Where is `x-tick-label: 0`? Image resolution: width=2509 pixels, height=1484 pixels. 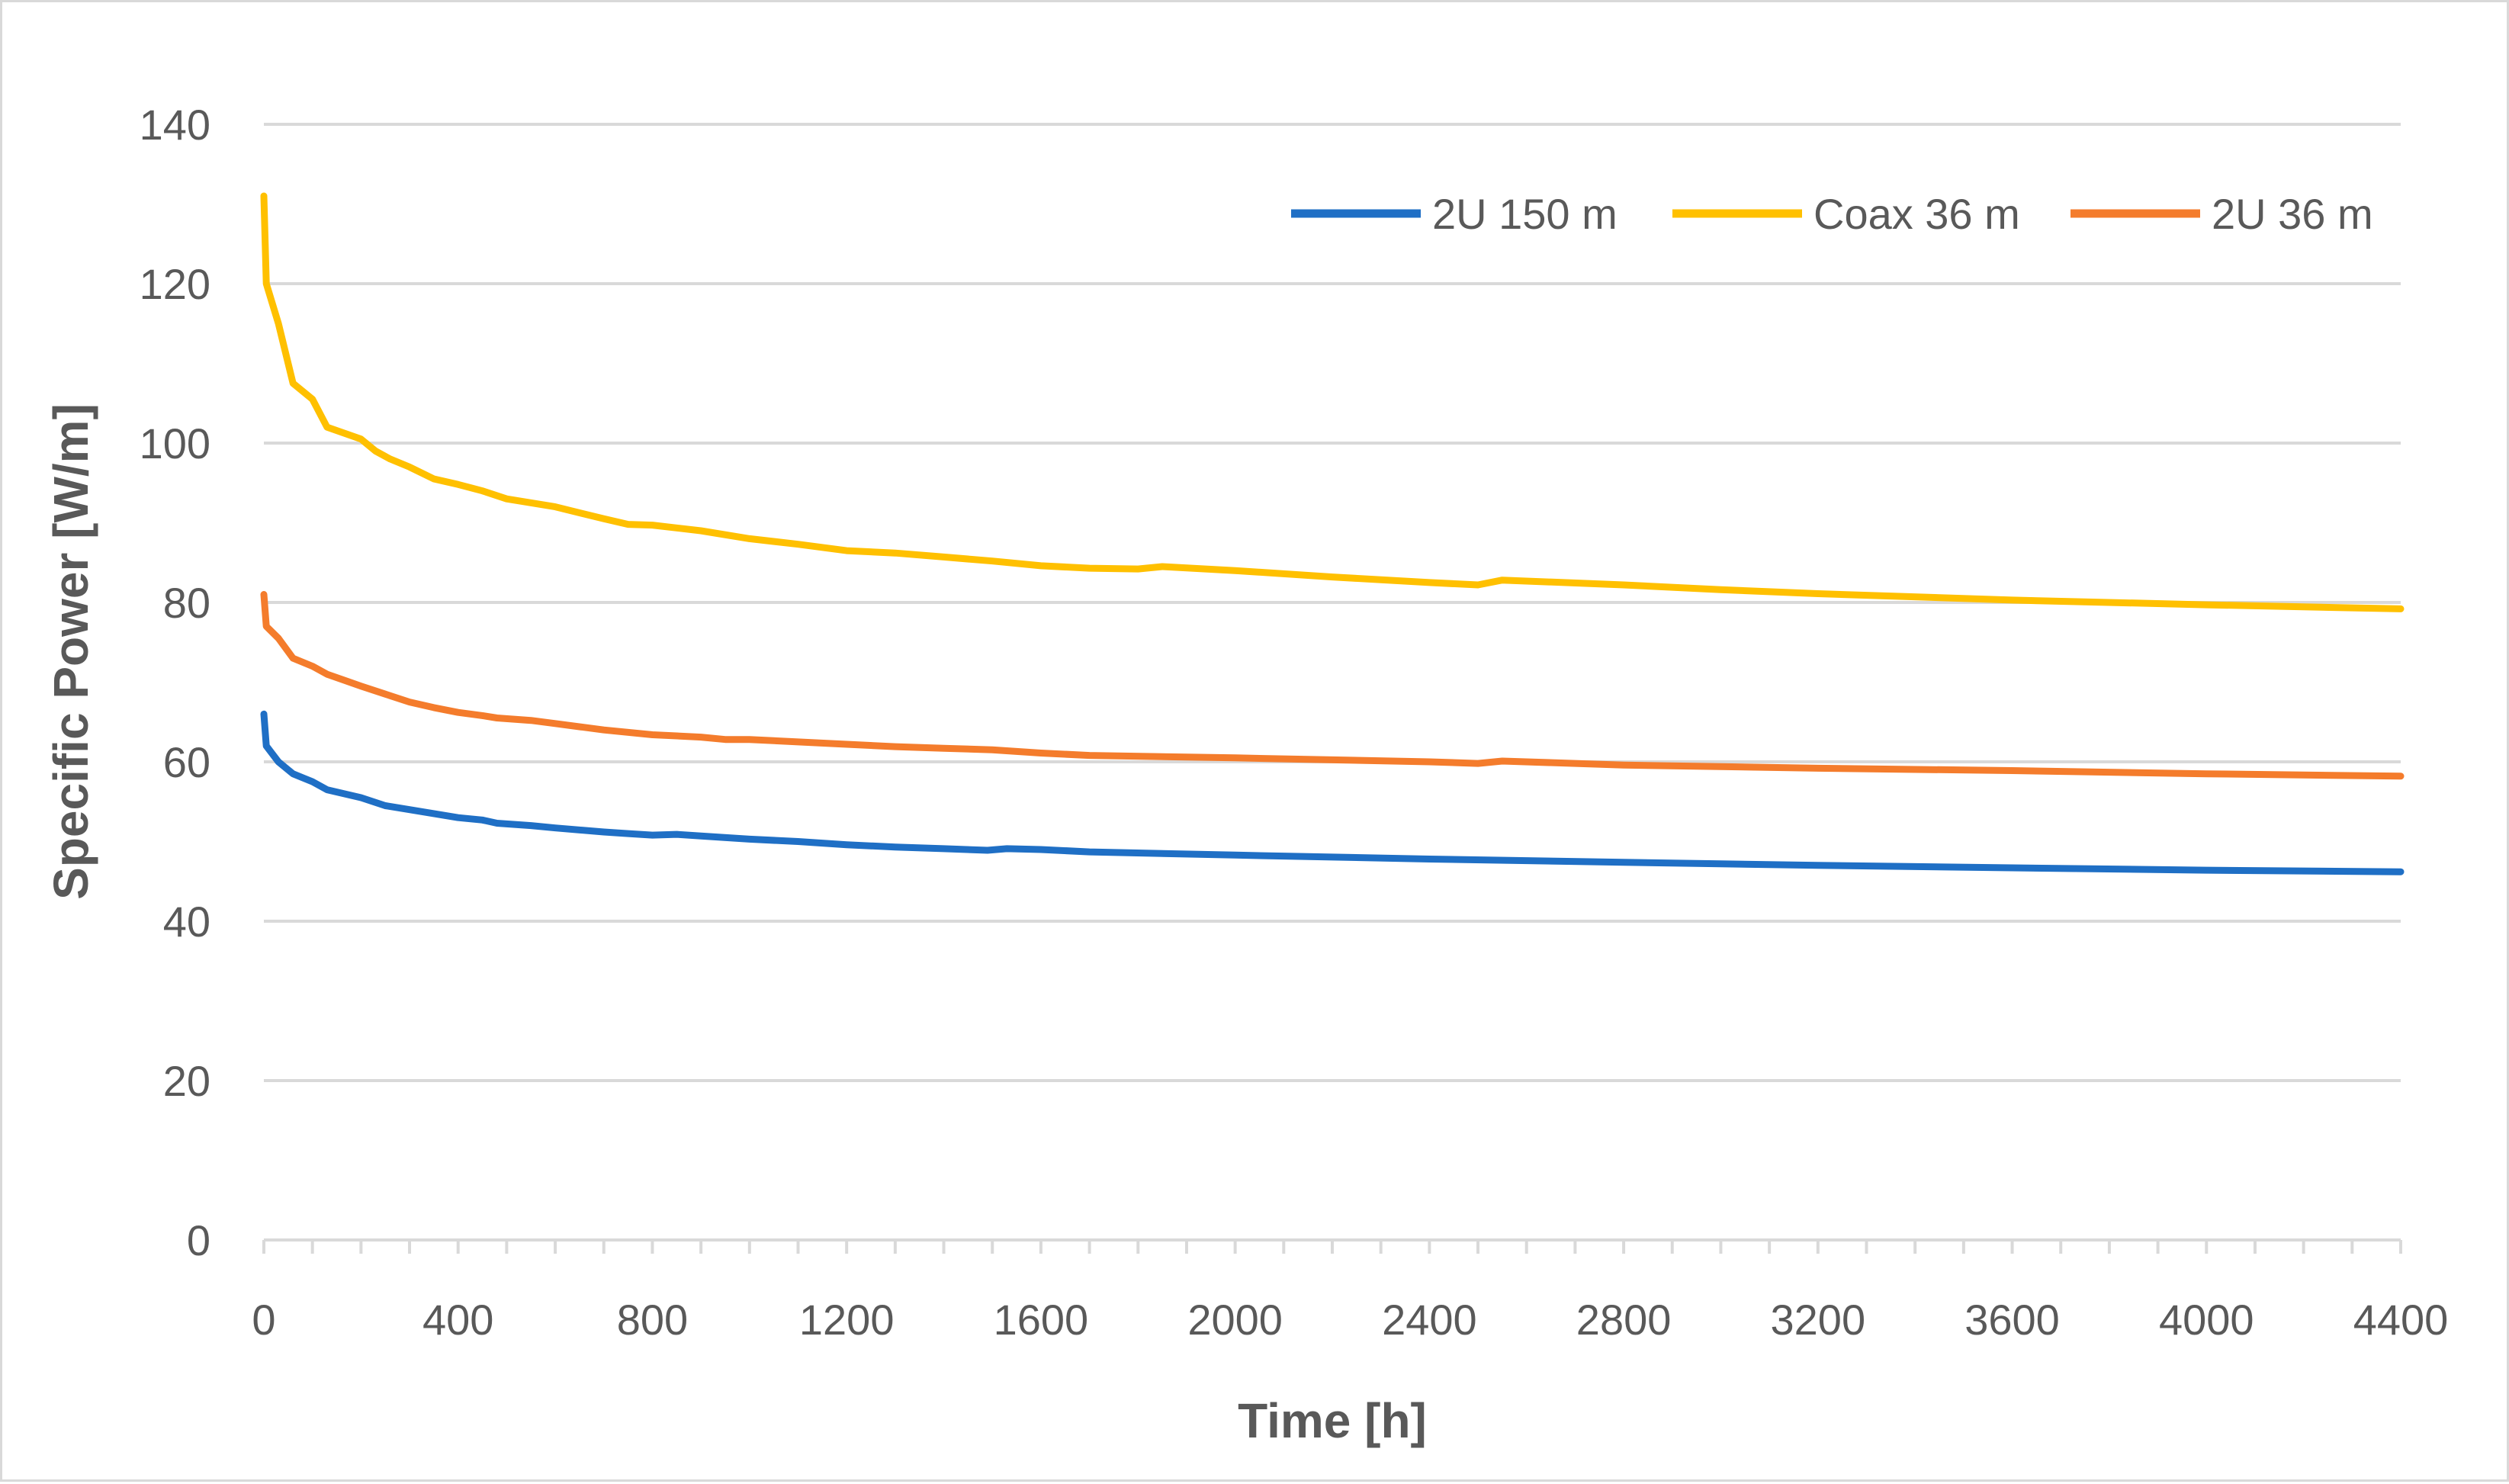
x-tick-label: 0 is located at coordinates (264, 1320).